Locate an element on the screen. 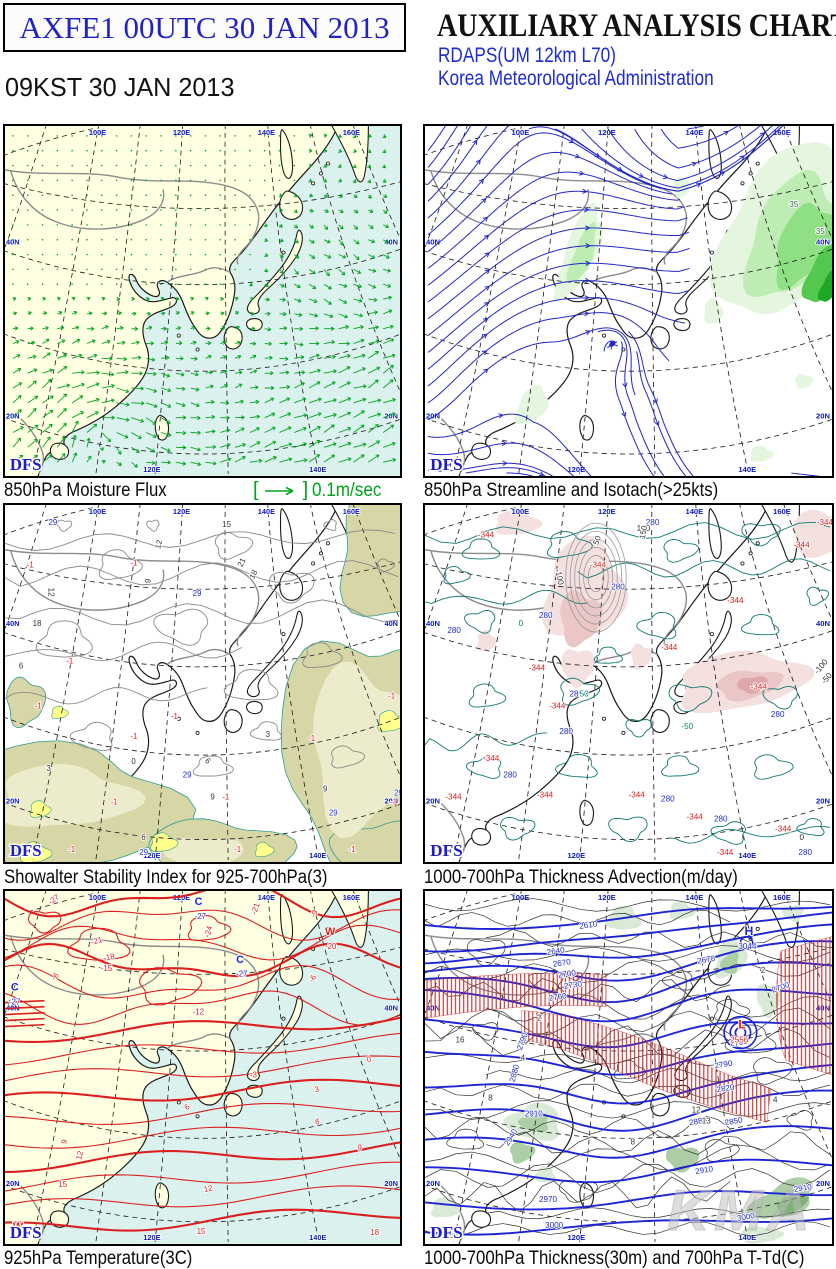 This screenshot has height=1269, width=836. svg-text: 35 is located at coordinates (821, 231).